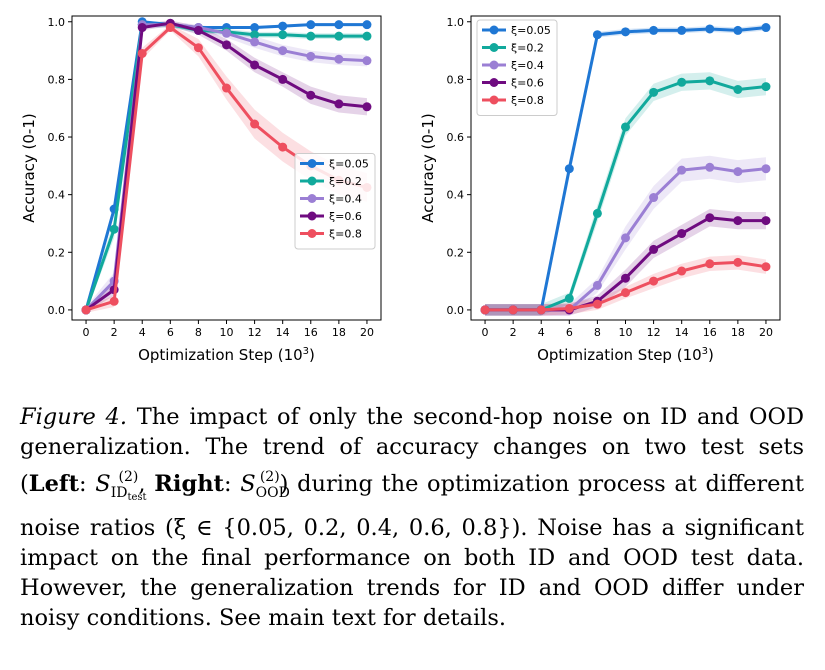 The height and width of the screenshot is (670, 825). I want to click on caption-symbol-s-2: S, so click(248, 484).